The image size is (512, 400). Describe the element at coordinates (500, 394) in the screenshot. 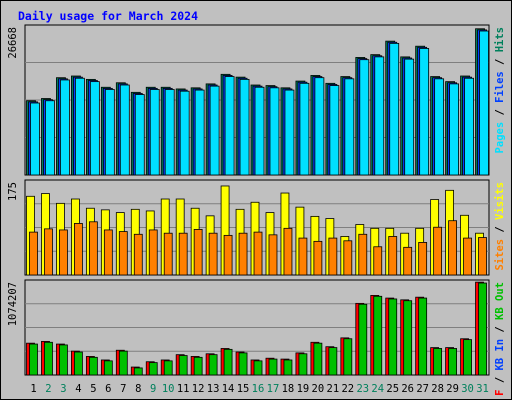

I see `legend-entry: KB F` at that location.